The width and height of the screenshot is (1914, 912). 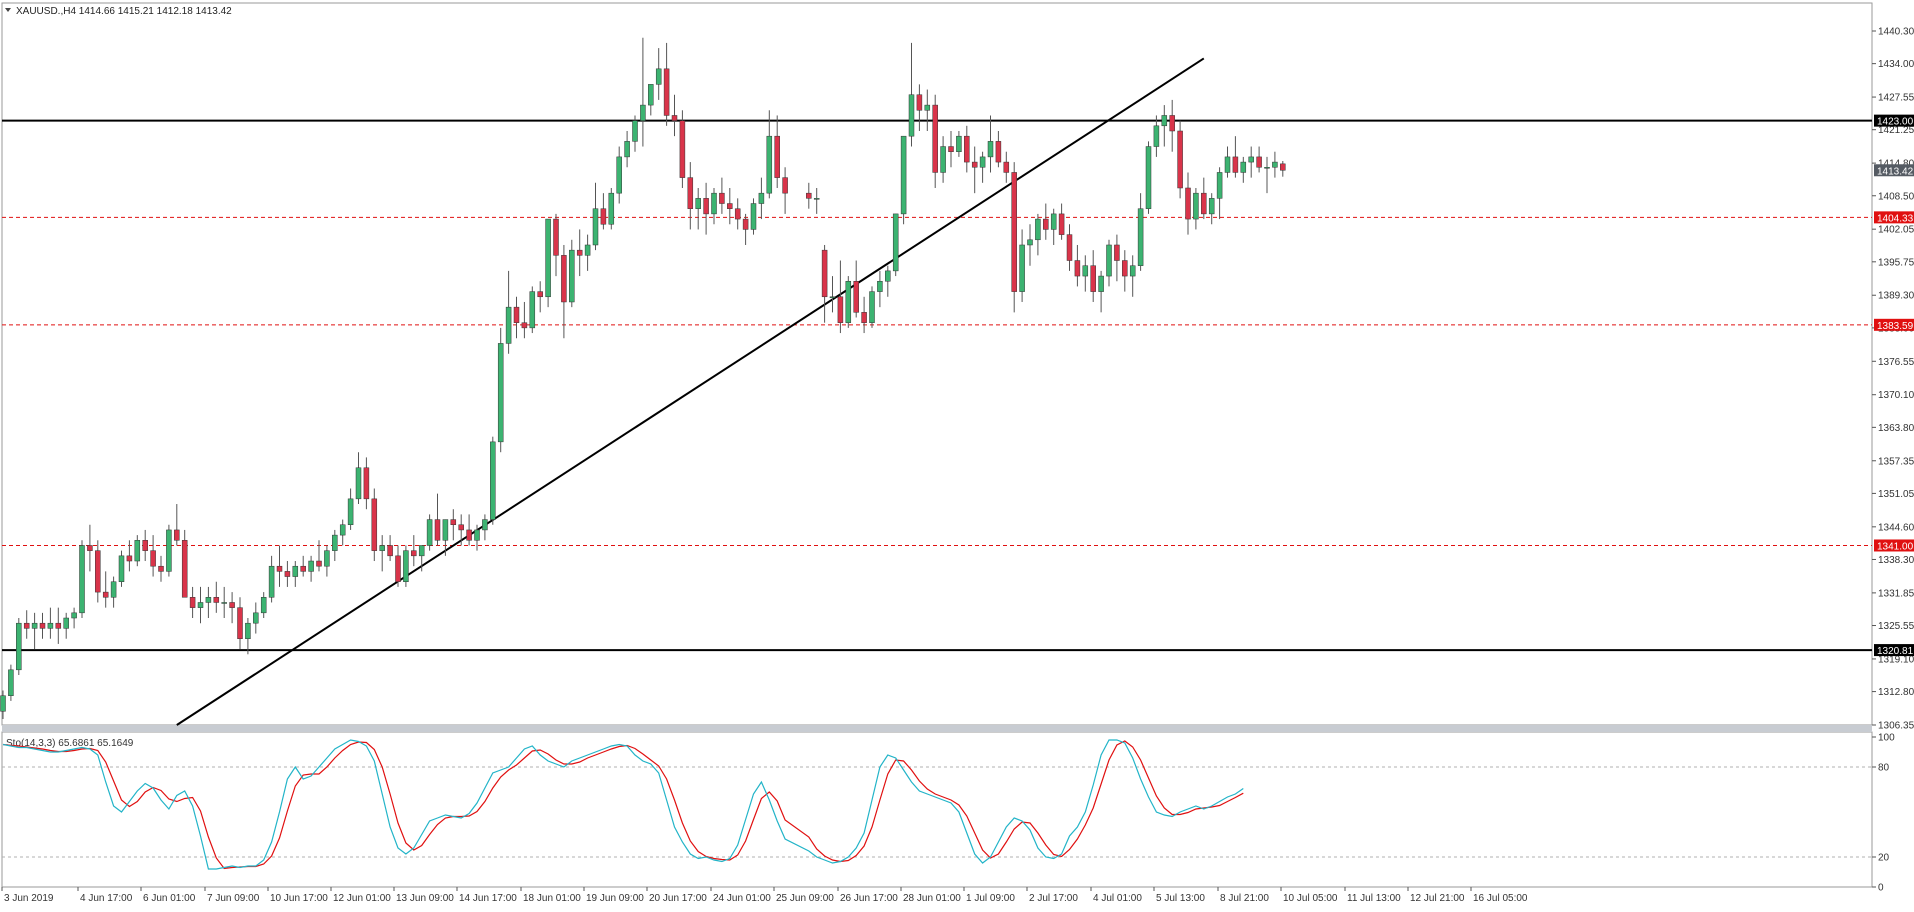 What do you see at coordinates (1884, 768) in the screenshot?
I see `stoch-tick-label: 80` at bounding box center [1884, 768].